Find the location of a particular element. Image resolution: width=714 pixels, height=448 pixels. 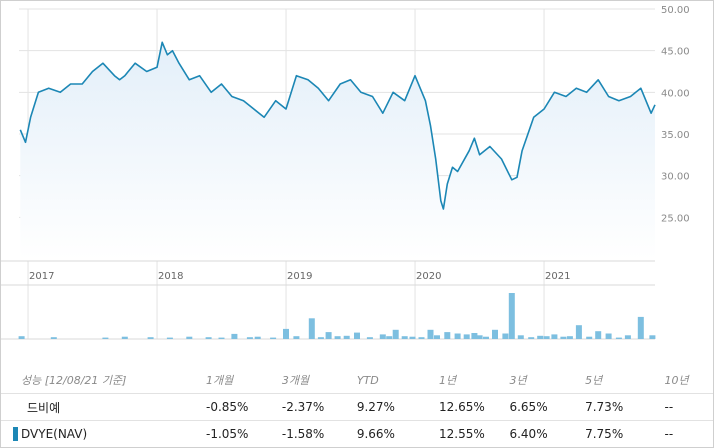

cell-3m: -1.58% is located at coordinates (303, 434).